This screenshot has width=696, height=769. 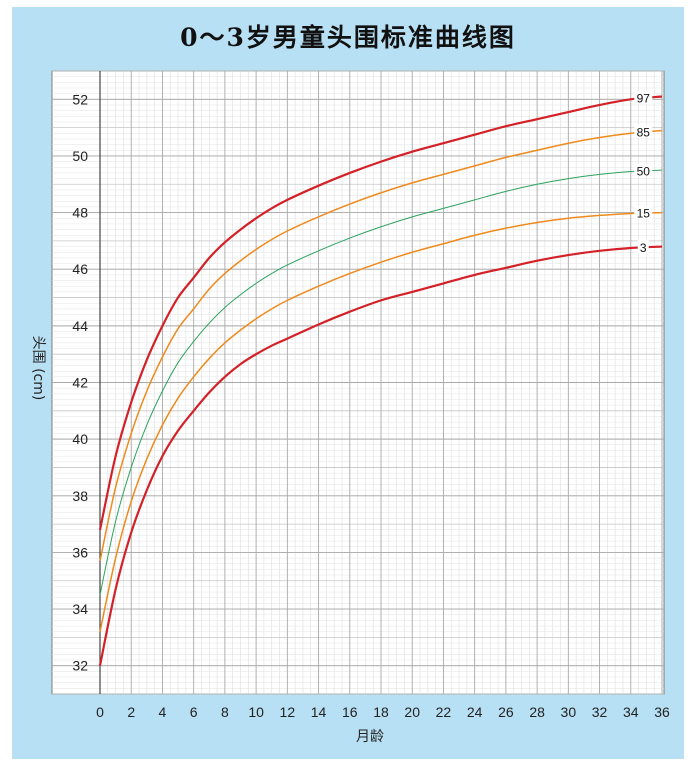 What do you see at coordinates (163, 712) in the screenshot?
I see `x-tick-label: 4` at bounding box center [163, 712].